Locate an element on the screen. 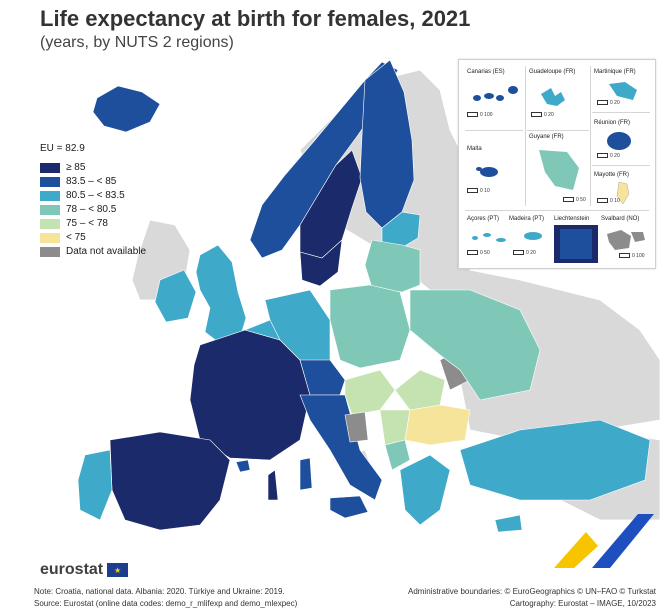  legend-item: 83.5 – < 85 is located at coordinates (115, 181).